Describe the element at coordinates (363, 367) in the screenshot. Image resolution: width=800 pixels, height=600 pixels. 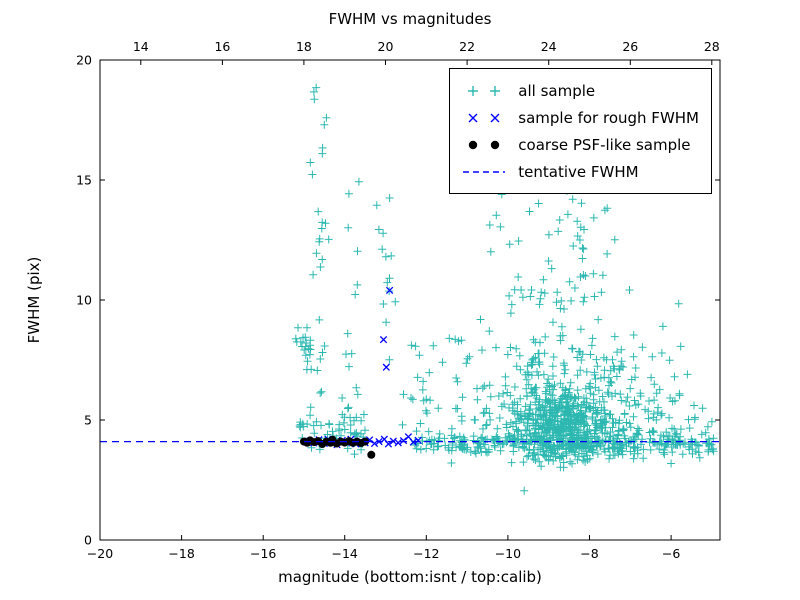
I see `scatter-sample-for-rough-fwhm` at that location.